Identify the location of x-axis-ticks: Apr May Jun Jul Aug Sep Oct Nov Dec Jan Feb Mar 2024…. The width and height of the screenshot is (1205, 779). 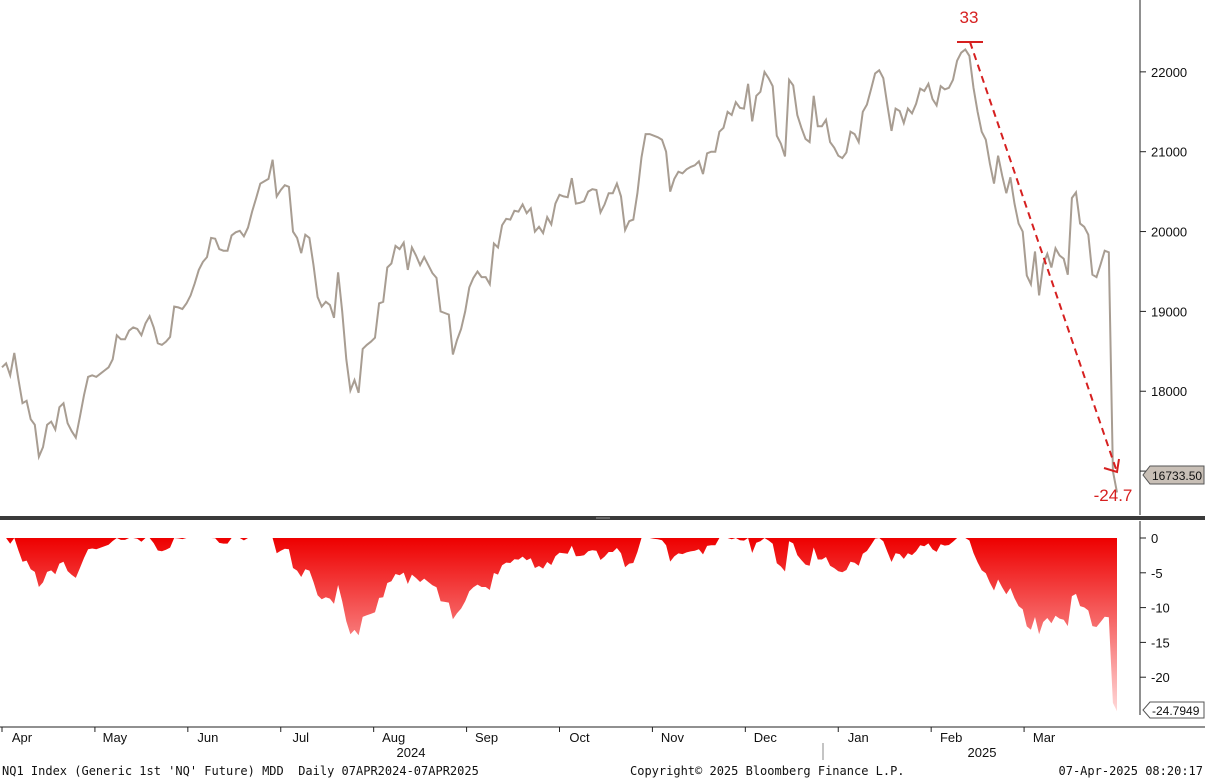
(528, 743).